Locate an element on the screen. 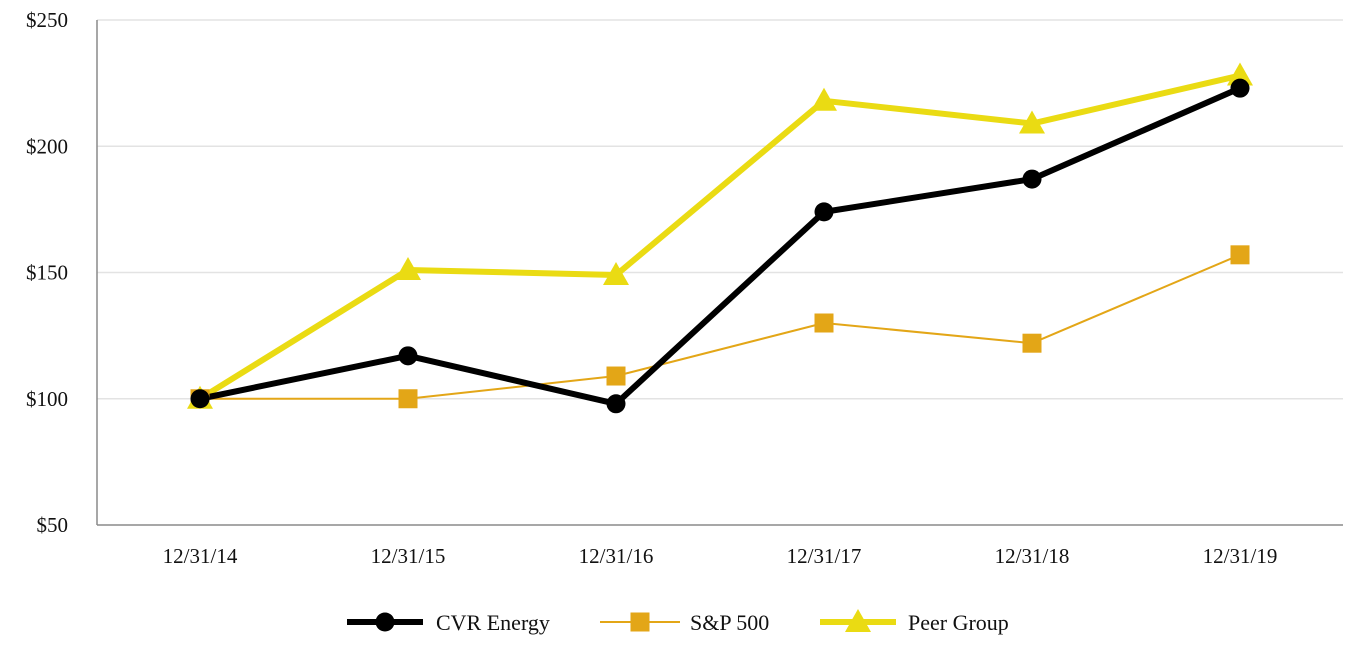 The height and width of the screenshot is (666, 1364). x-tick-label: 12/31/16 is located at coordinates (616, 556).